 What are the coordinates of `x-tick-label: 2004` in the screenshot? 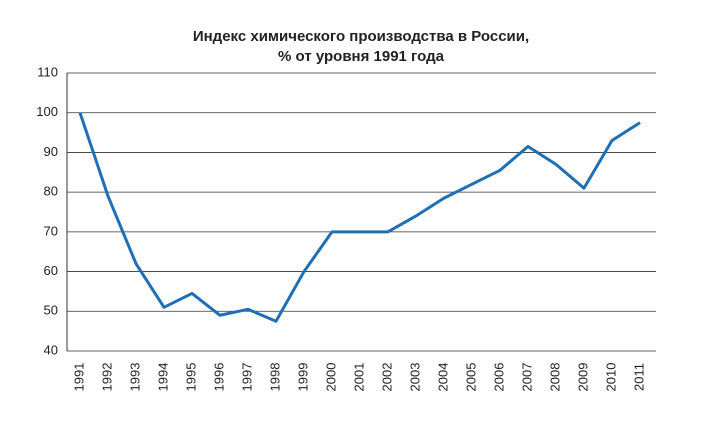 It's located at (442, 377).